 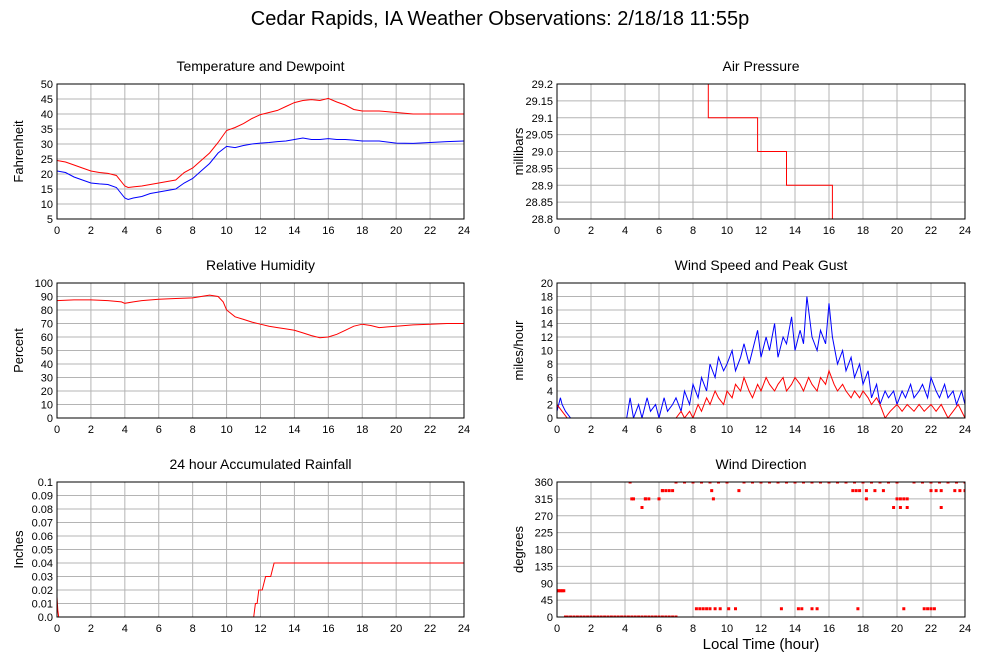 I want to click on chart-title: Wind Speed and Peak Gust, so click(x=761, y=265).